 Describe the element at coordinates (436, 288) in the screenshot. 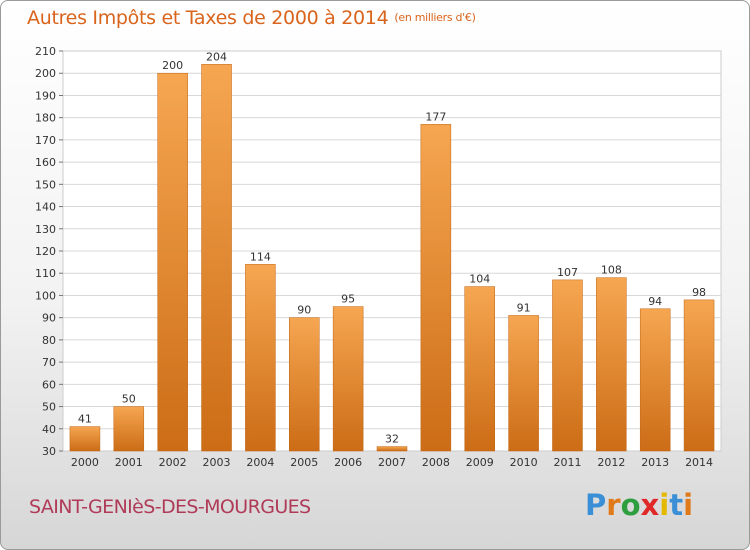

I see `bar-2008` at that location.